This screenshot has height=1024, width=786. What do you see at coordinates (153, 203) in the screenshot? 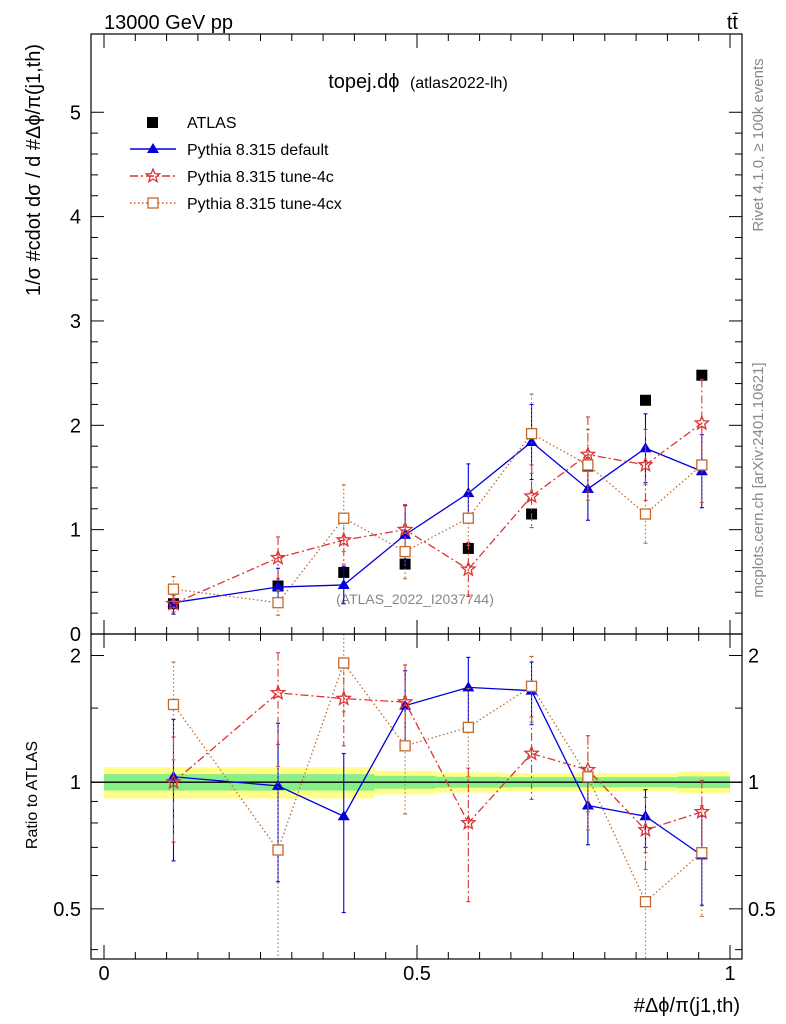
I see `legend-marker-tune4cx` at bounding box center [153, 203].